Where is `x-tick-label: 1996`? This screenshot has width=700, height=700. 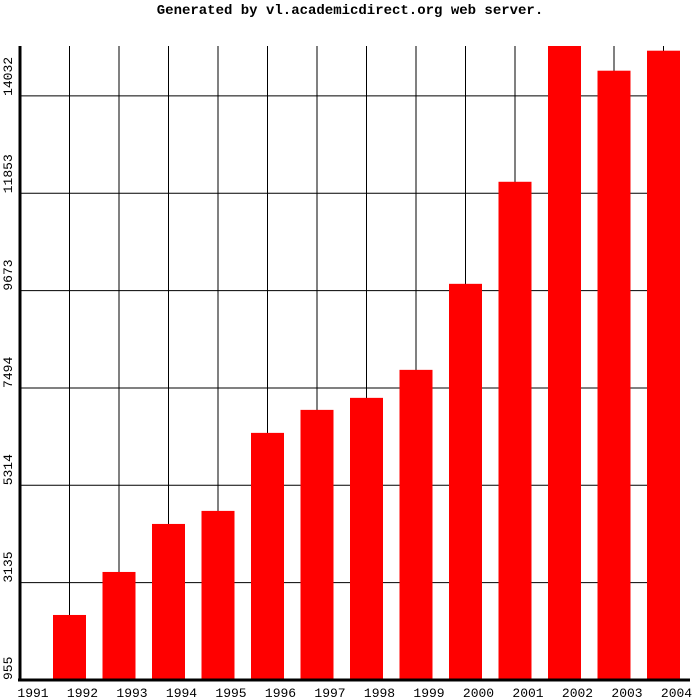 x-tick-label: 1996 is located at coordinates (280, 693).